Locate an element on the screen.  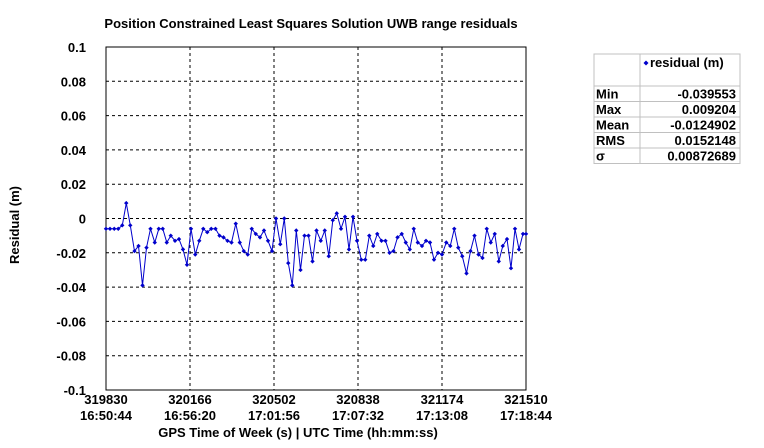
x-tick-label-utc: 16:50:44 is located at coordinates (106, 415).